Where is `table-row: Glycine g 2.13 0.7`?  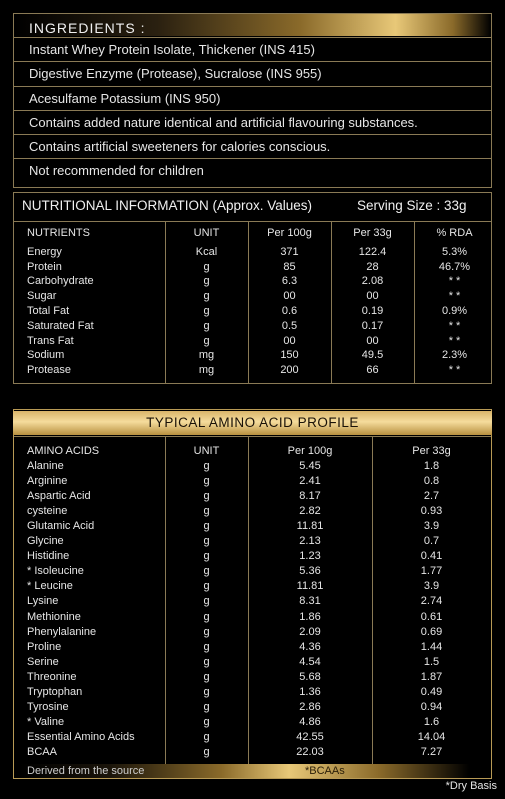
table-row: Glycine g 2.13 0.7 is located at coordinates (255, 541).